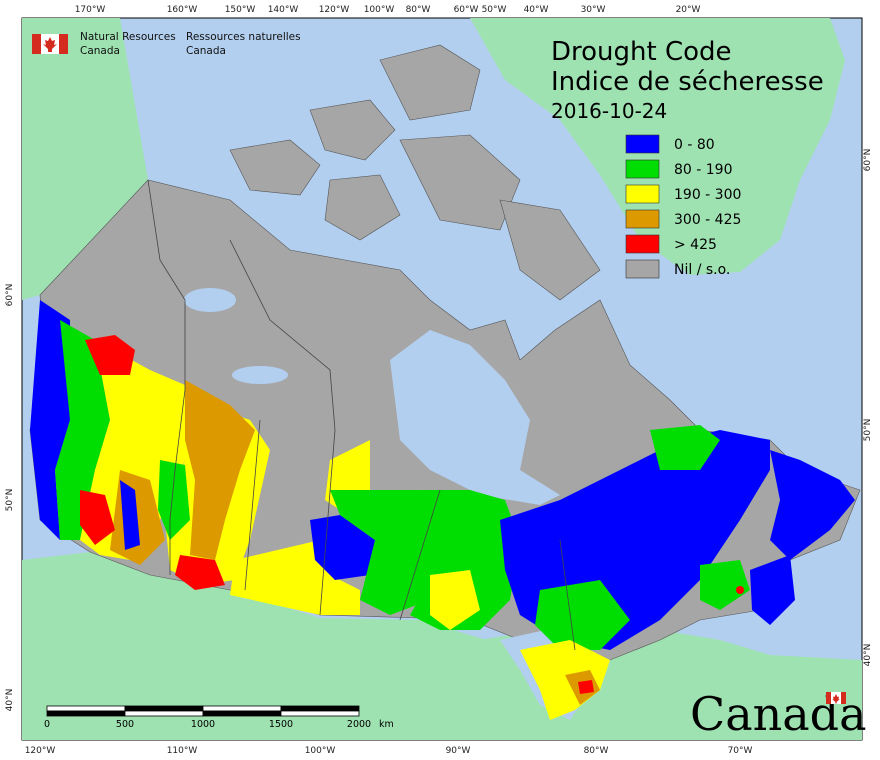  What do you see at coordinates (260, 375) in the screenshot?
I see `great-slave-lake` at bounding box center [260, 375].